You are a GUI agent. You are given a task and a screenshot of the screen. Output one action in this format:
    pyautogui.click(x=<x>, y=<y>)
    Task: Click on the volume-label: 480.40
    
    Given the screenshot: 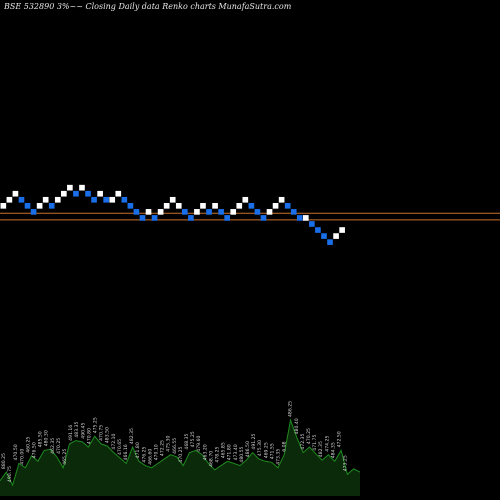 What is the action you would take?
    pyautogui.click(x=297, y=426)
    